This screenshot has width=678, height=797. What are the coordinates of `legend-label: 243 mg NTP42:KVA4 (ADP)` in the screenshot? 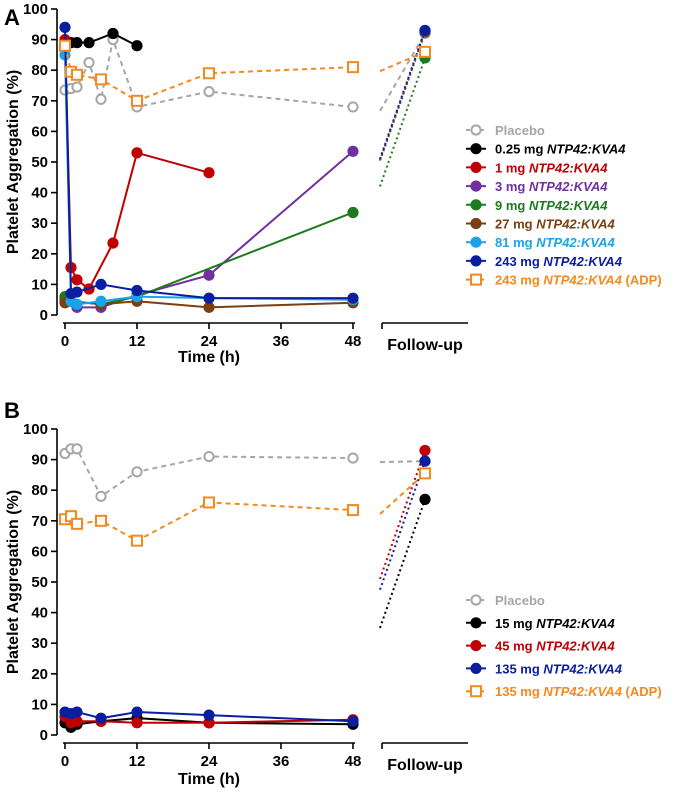 It's located at (578, 280).